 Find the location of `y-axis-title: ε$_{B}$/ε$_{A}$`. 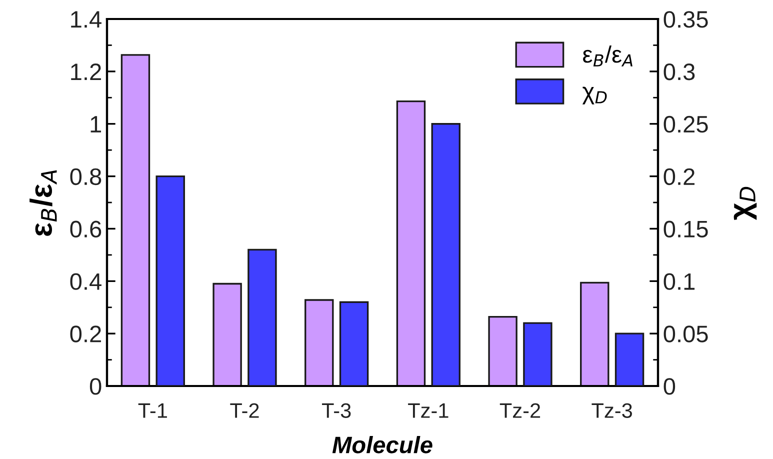

y-axis-title: ε$_{B}$/ε$_{A}$ is located at coordinates (43, 203).